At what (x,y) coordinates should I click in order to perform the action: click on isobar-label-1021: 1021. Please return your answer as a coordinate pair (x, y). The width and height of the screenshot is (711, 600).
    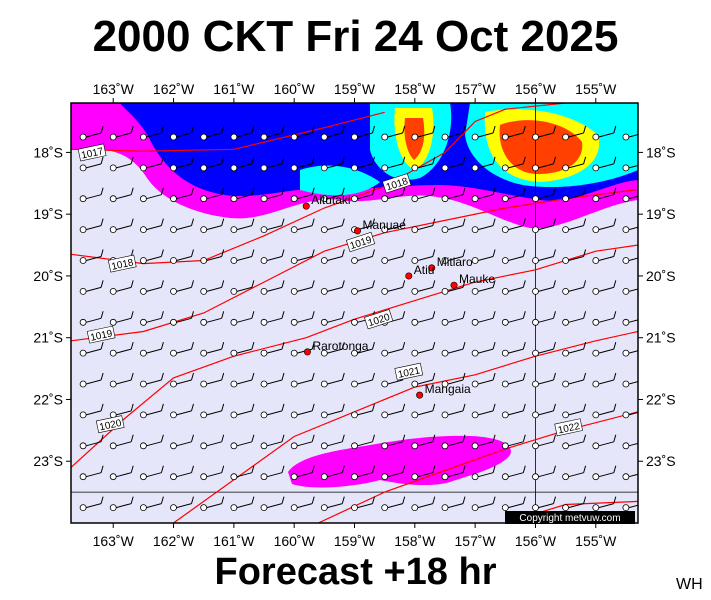
    Looking at the image, I should click on (409, 371).